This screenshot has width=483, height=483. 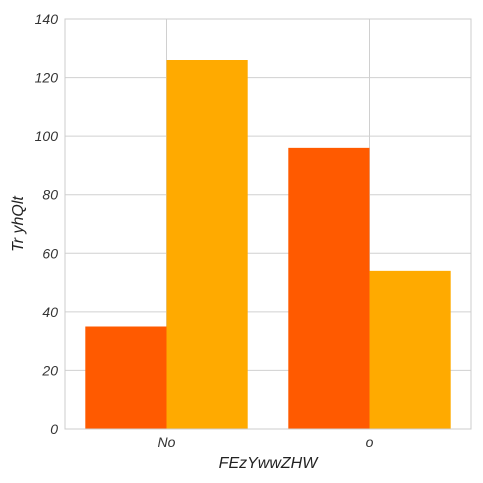 What do you see at coordinates (49, 370) in the screenshot?
I see `y-tick-label: 20` at bounding box center [49, 370].